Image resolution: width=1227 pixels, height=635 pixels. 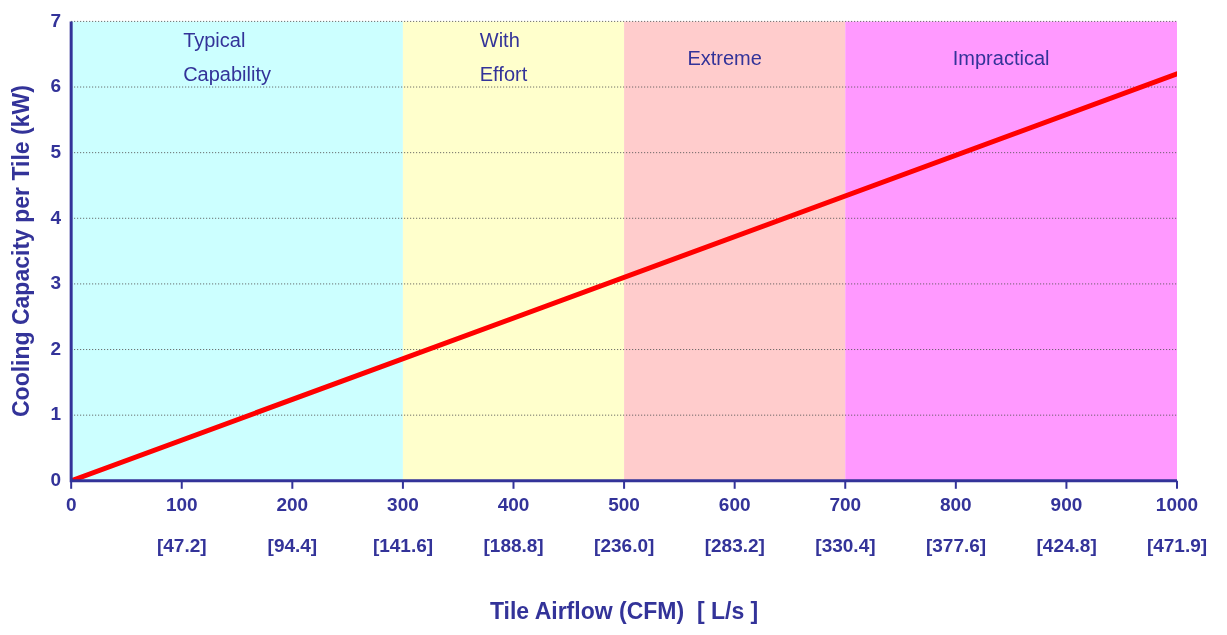 I want to click on x-axis-title: Tile Airflow (CFM) [ L/s ], so click(x=624, y=610).